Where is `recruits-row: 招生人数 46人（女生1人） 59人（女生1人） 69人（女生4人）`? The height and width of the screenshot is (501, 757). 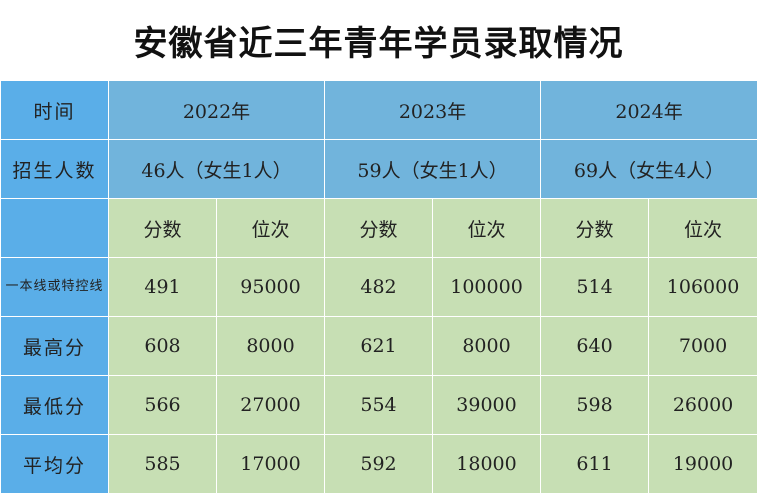
recruits-row: 招生人数 46人（女生1人） 59人（女生1人） 69人（女生4人） is located at coordinates (378, 169).